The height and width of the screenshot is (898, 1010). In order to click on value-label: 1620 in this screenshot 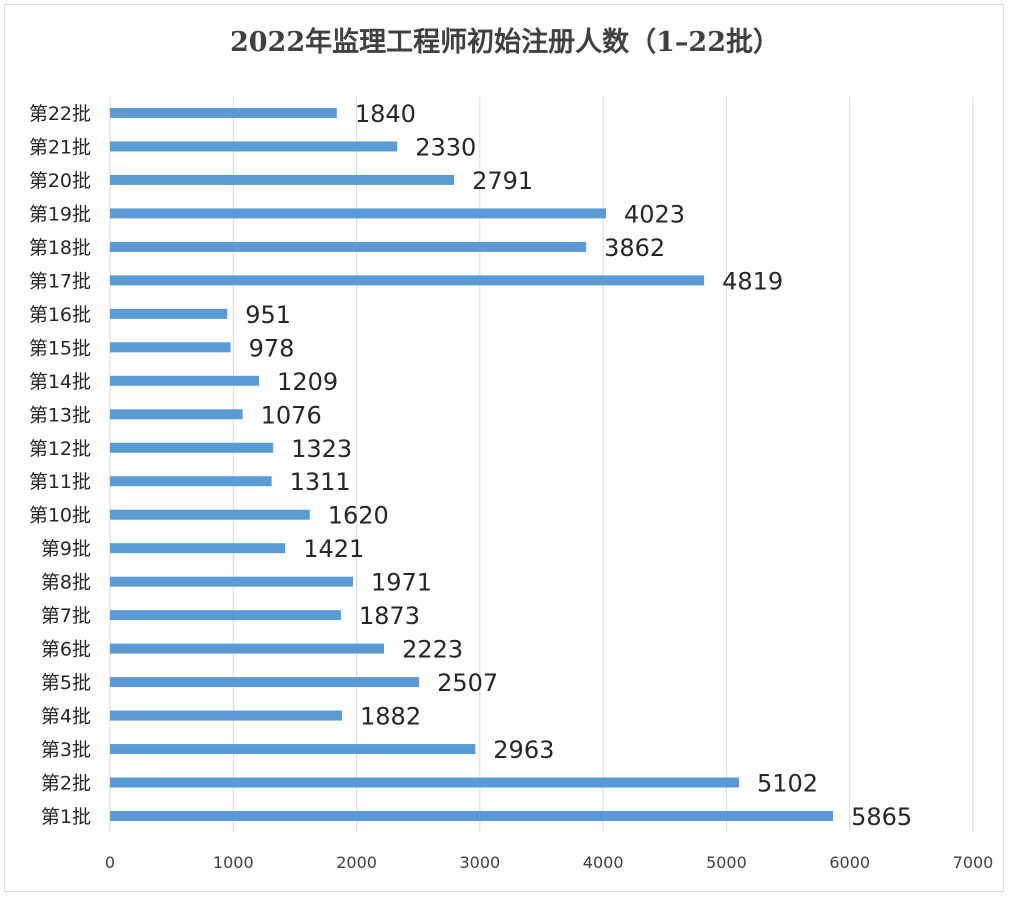, I will do `click(358, 516)`.